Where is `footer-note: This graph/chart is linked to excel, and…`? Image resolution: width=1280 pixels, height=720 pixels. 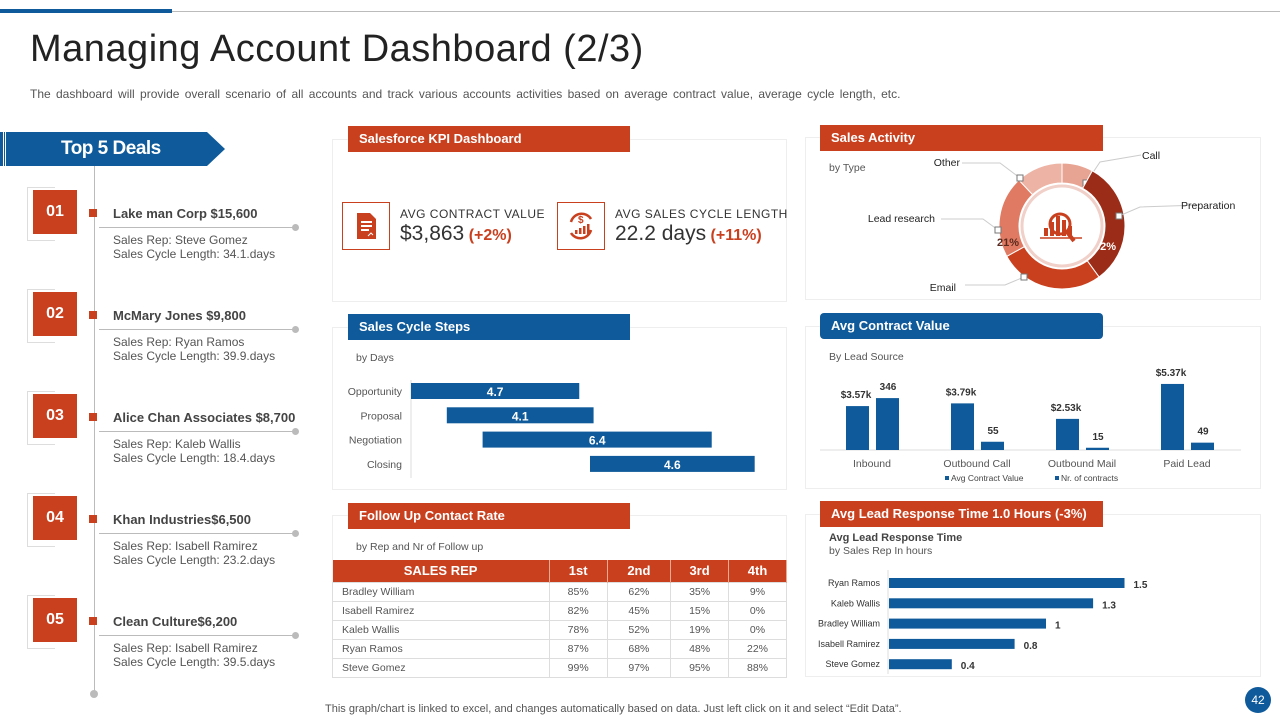 footer-note: This graph/chart is linked to excel, and… is located at coordinates (613, 709).